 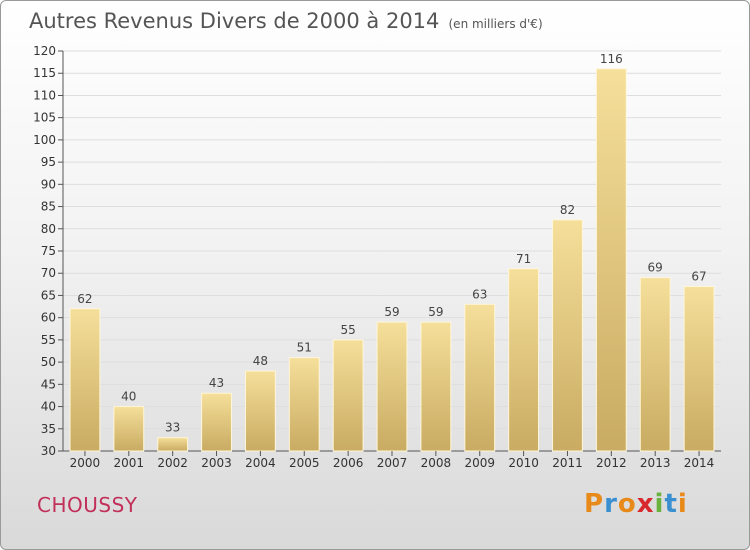 What do you see at coordinates (44, 95) in the screenshot?
I see `y-tick-label: 110` at bounding box center [44, 95].